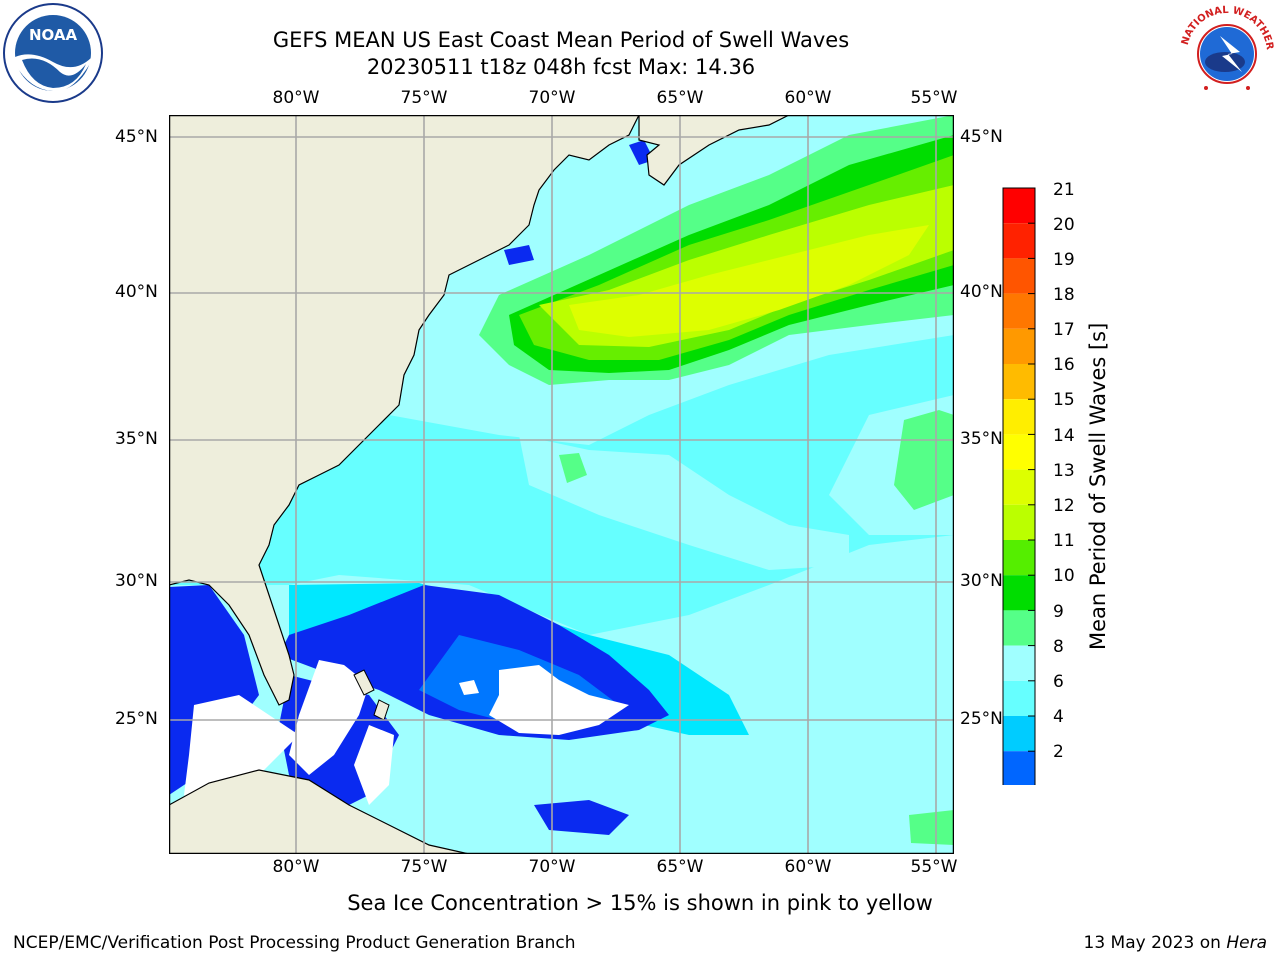 The height and width of the screenshot is (960, 1280). Describe the element at coordinates (1058, 682) in the screenshot. I see `colorbar-tick: 6` at that location.